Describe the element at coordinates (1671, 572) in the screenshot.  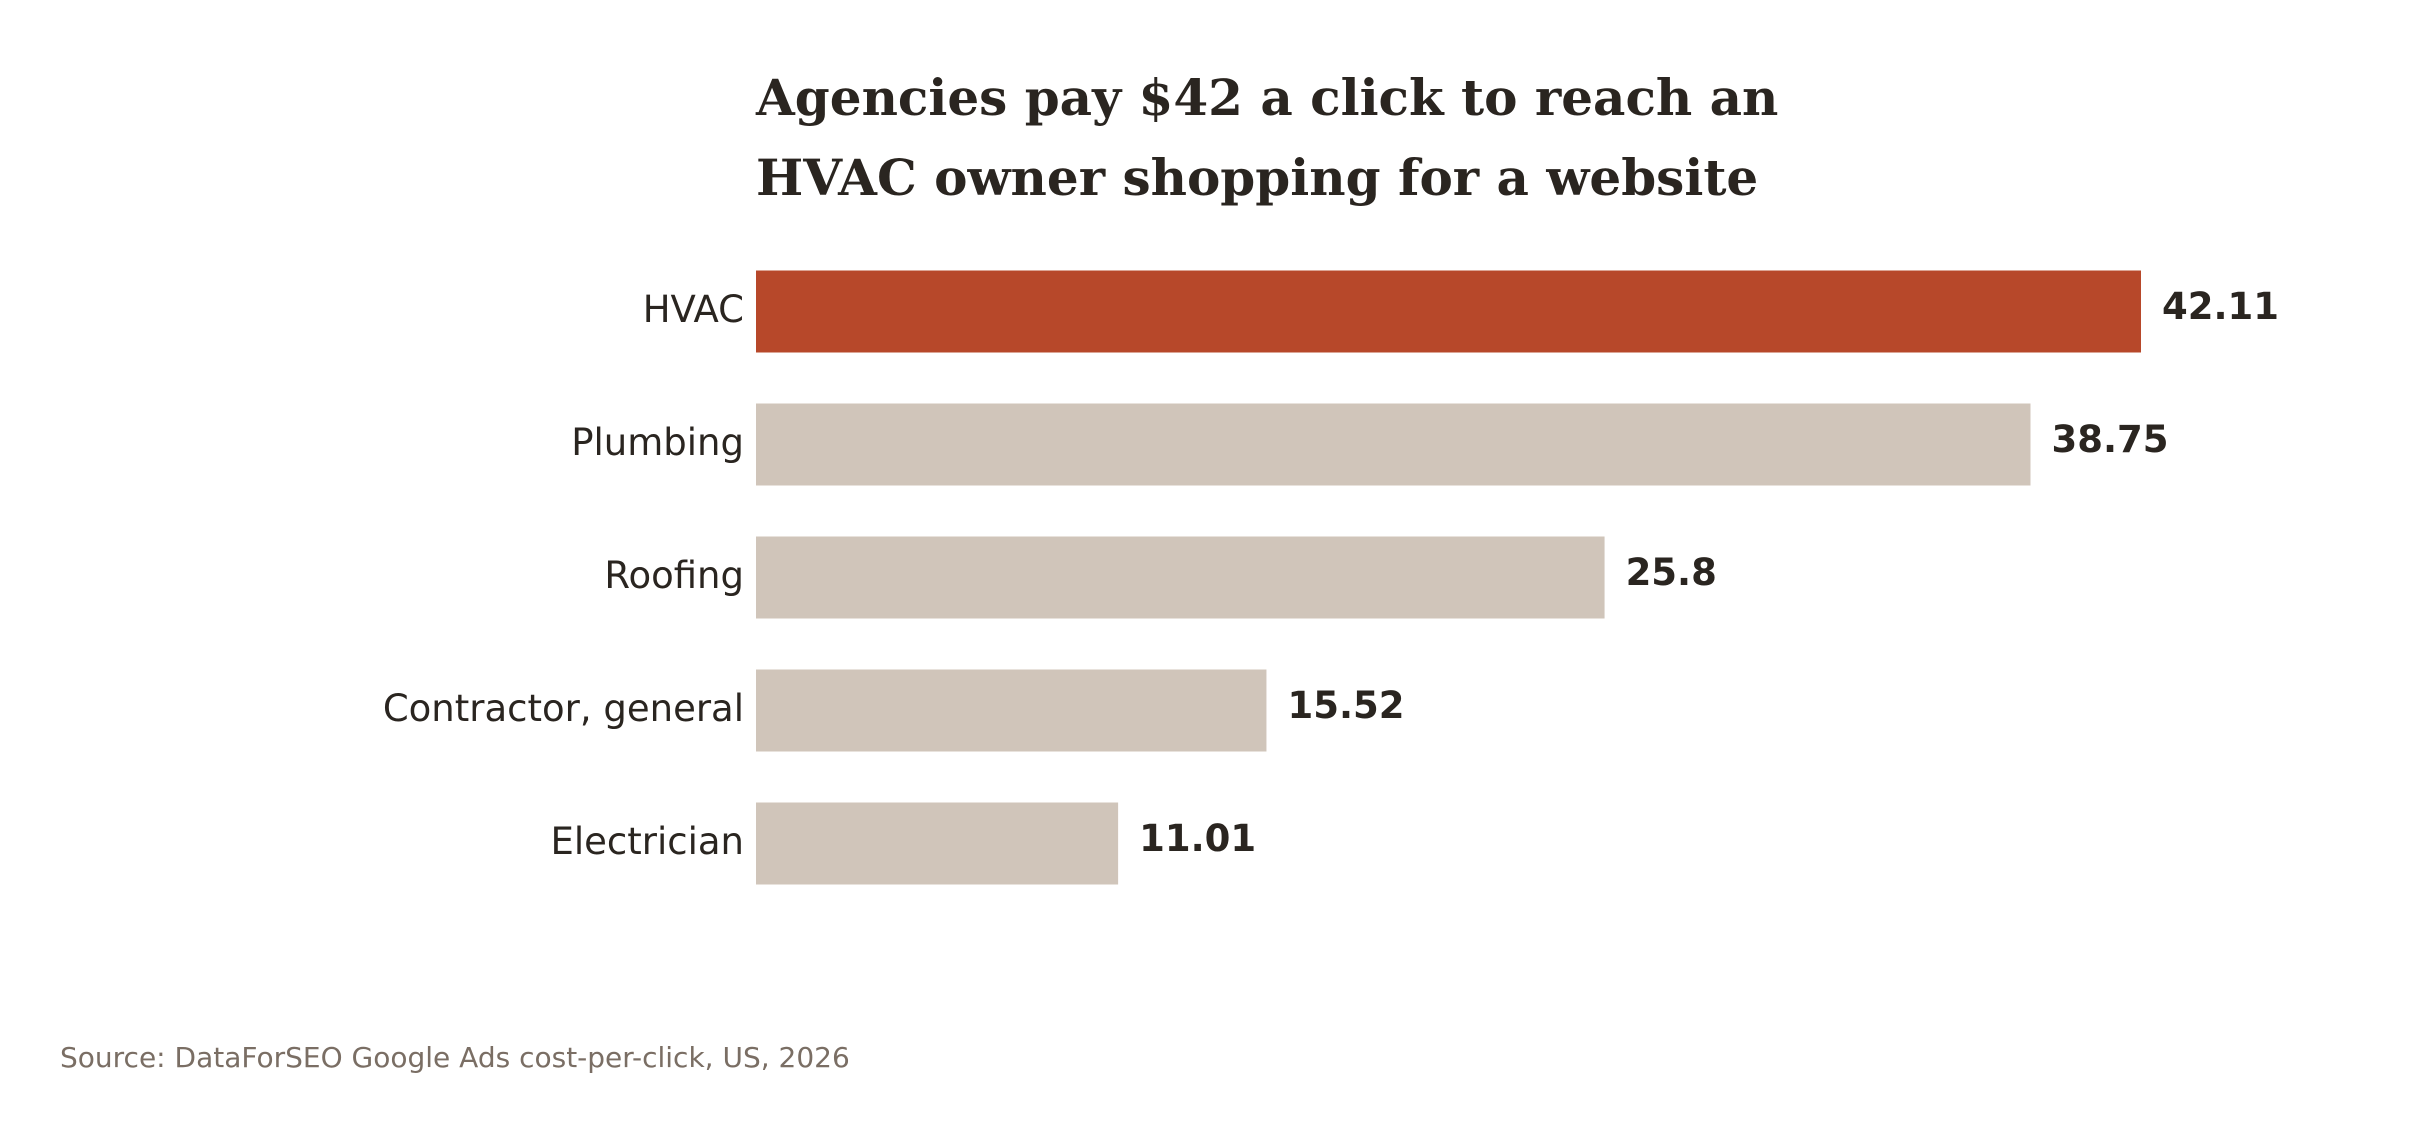
I see `value-label: 25.8` at that location.